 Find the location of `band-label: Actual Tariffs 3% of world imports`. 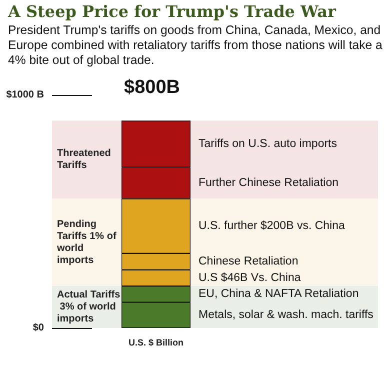

band-label: Actual Tariffs 3% of world imports is located at coordinates (89, 307).